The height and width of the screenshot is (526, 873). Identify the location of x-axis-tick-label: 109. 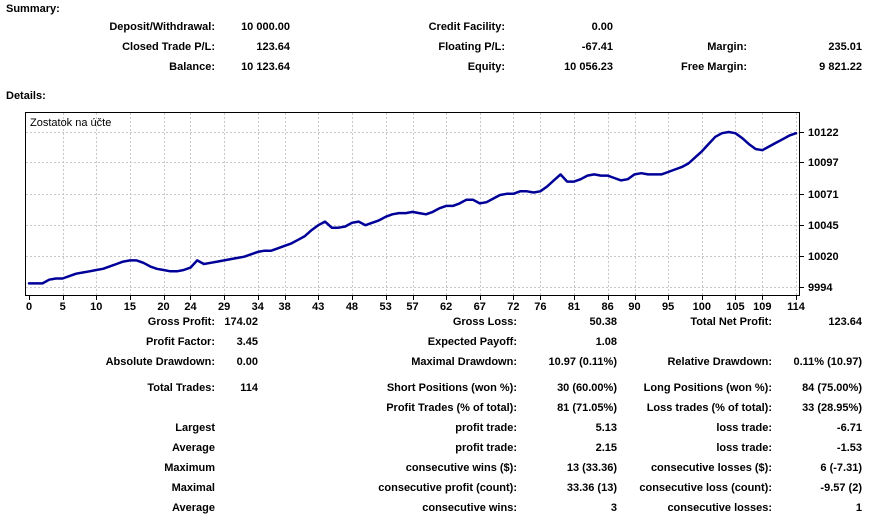
(762, 307).